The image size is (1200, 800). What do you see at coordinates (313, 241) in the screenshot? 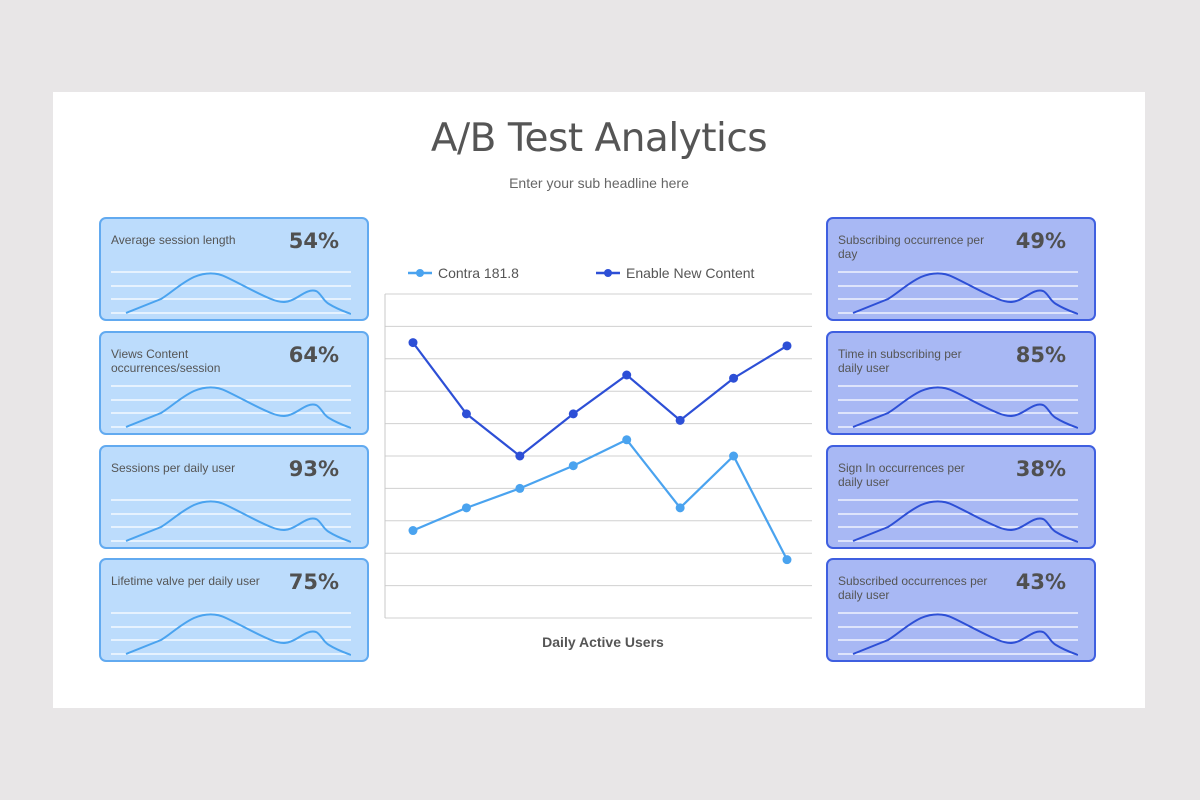
I see `metric-value: 54%` at bounding box center [313, 241].